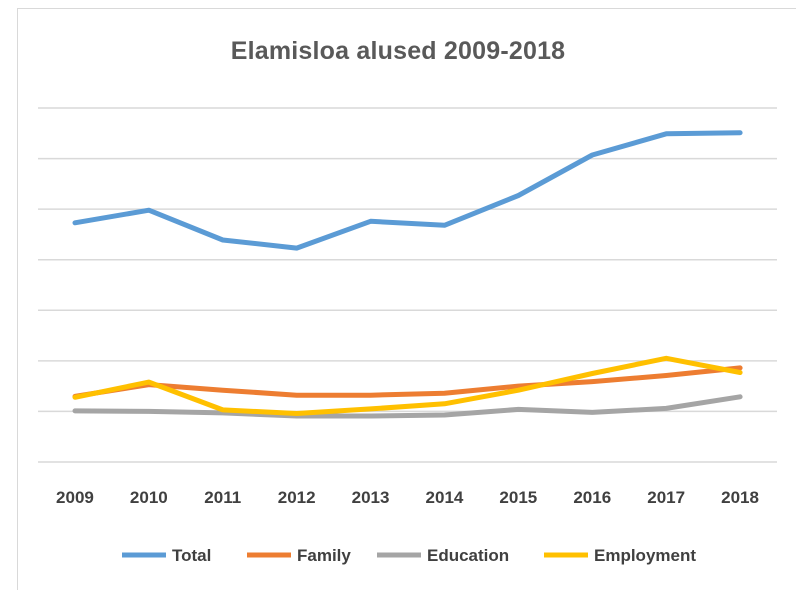 This screenshot has height=591, width=796. Describe the element at coordinates (398, 51) in the screenshot. I see `chart-title: Elamisloa alused 2009-2018` at that location.